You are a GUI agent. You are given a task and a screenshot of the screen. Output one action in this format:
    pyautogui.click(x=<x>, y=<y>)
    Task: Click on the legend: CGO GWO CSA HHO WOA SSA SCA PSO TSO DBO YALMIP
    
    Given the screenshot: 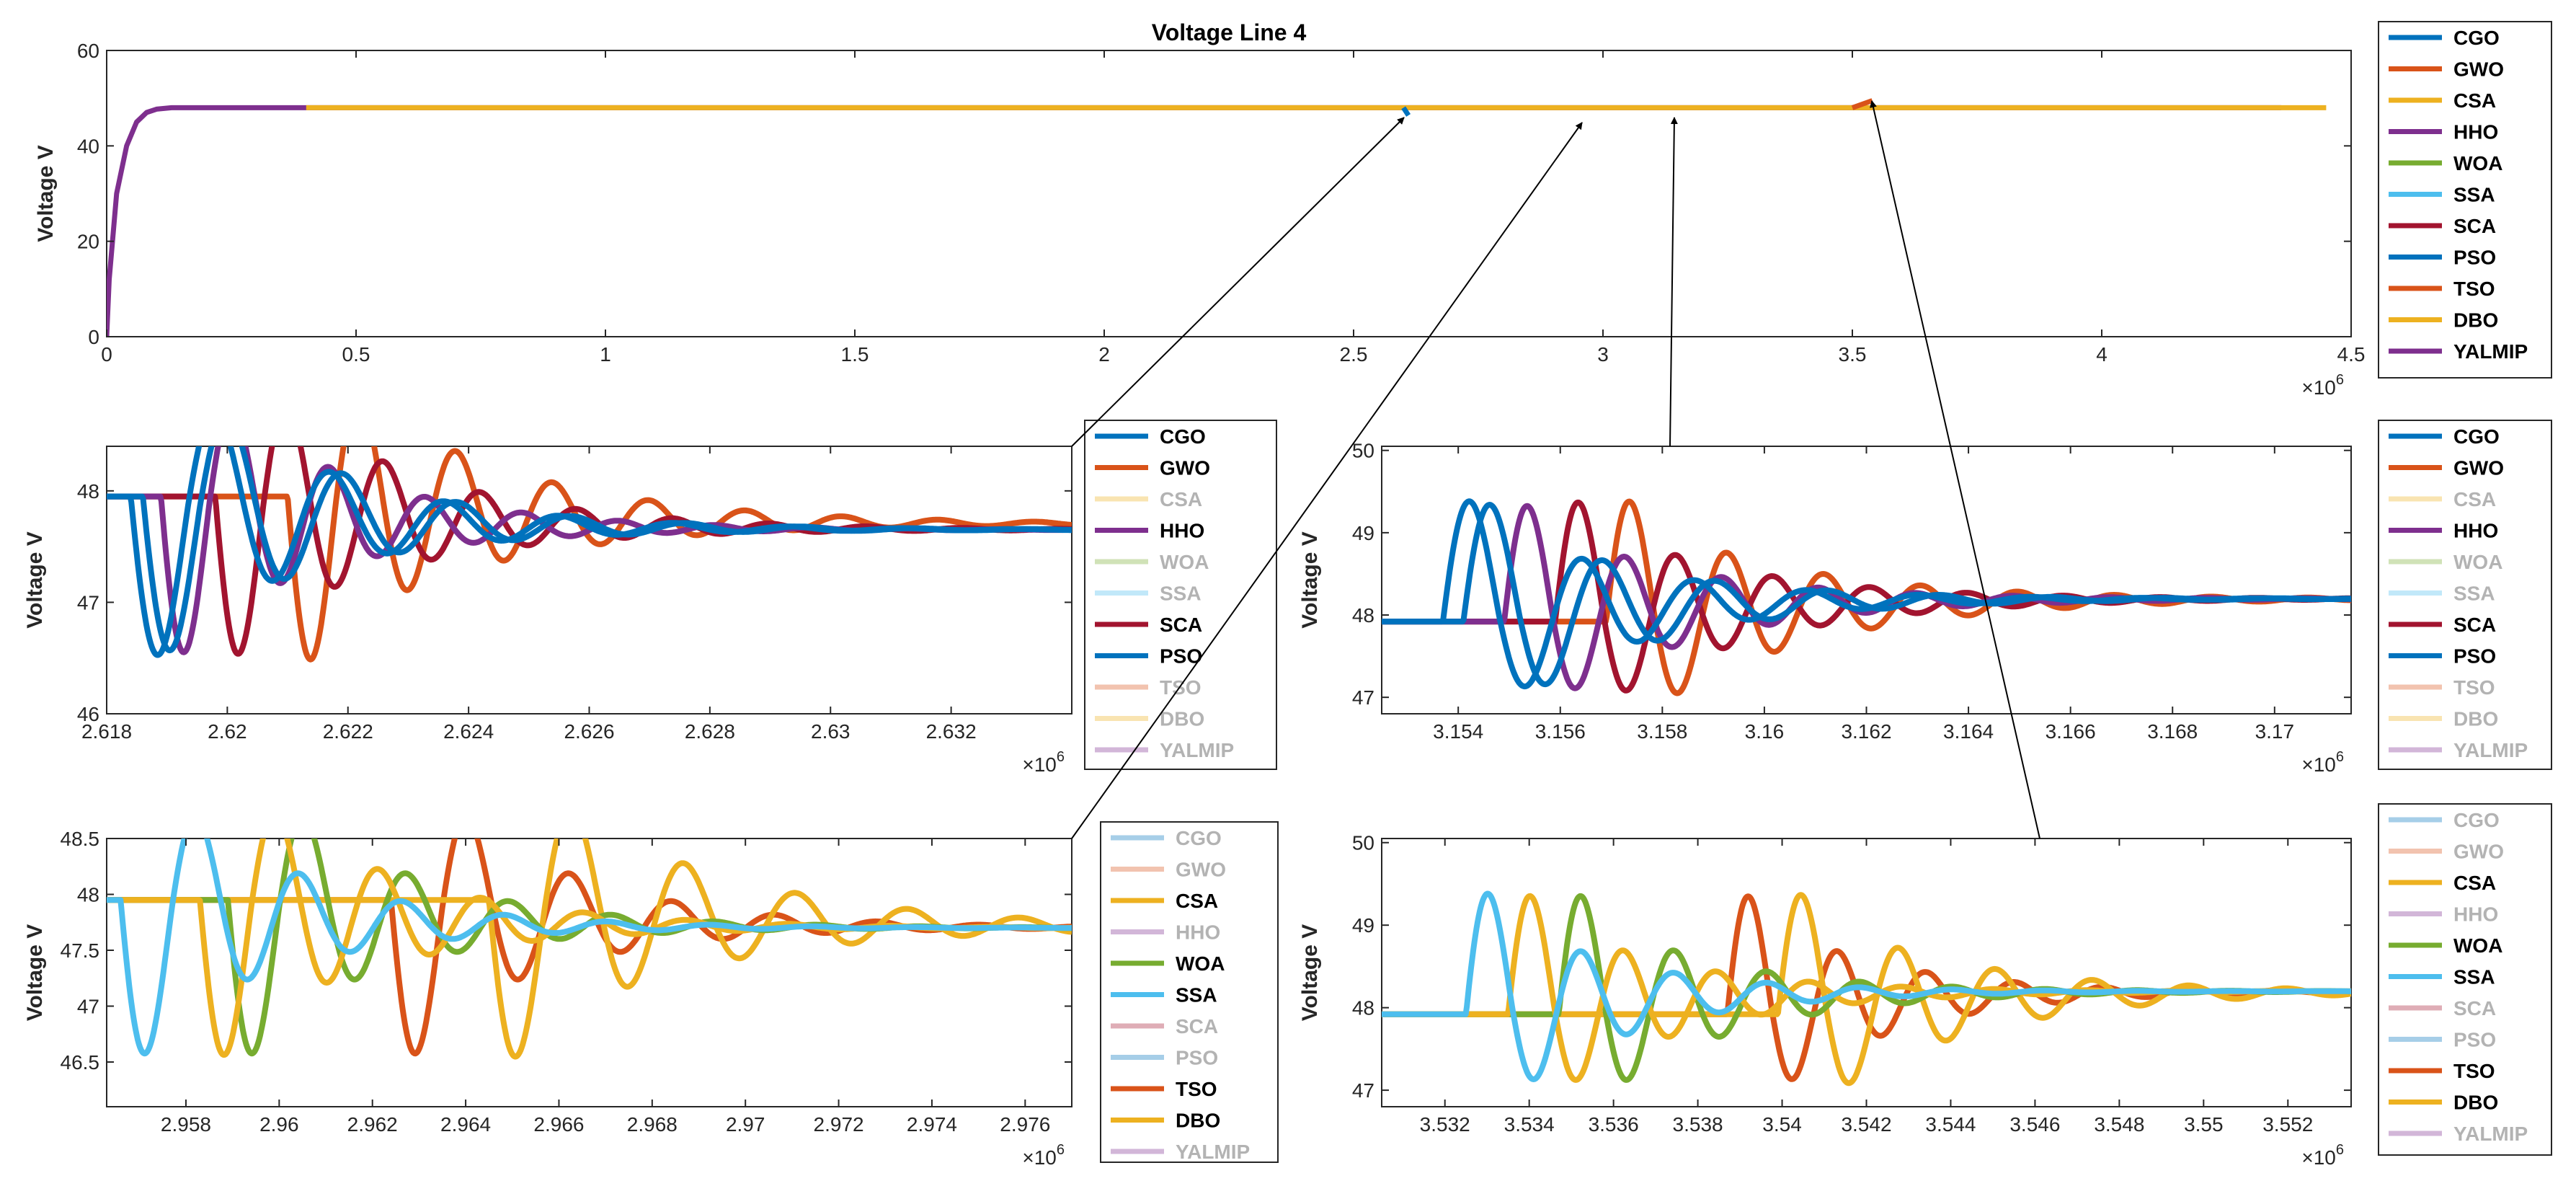 What is the action you would take?
    pyautogui.click(x=1189, y=992)
    